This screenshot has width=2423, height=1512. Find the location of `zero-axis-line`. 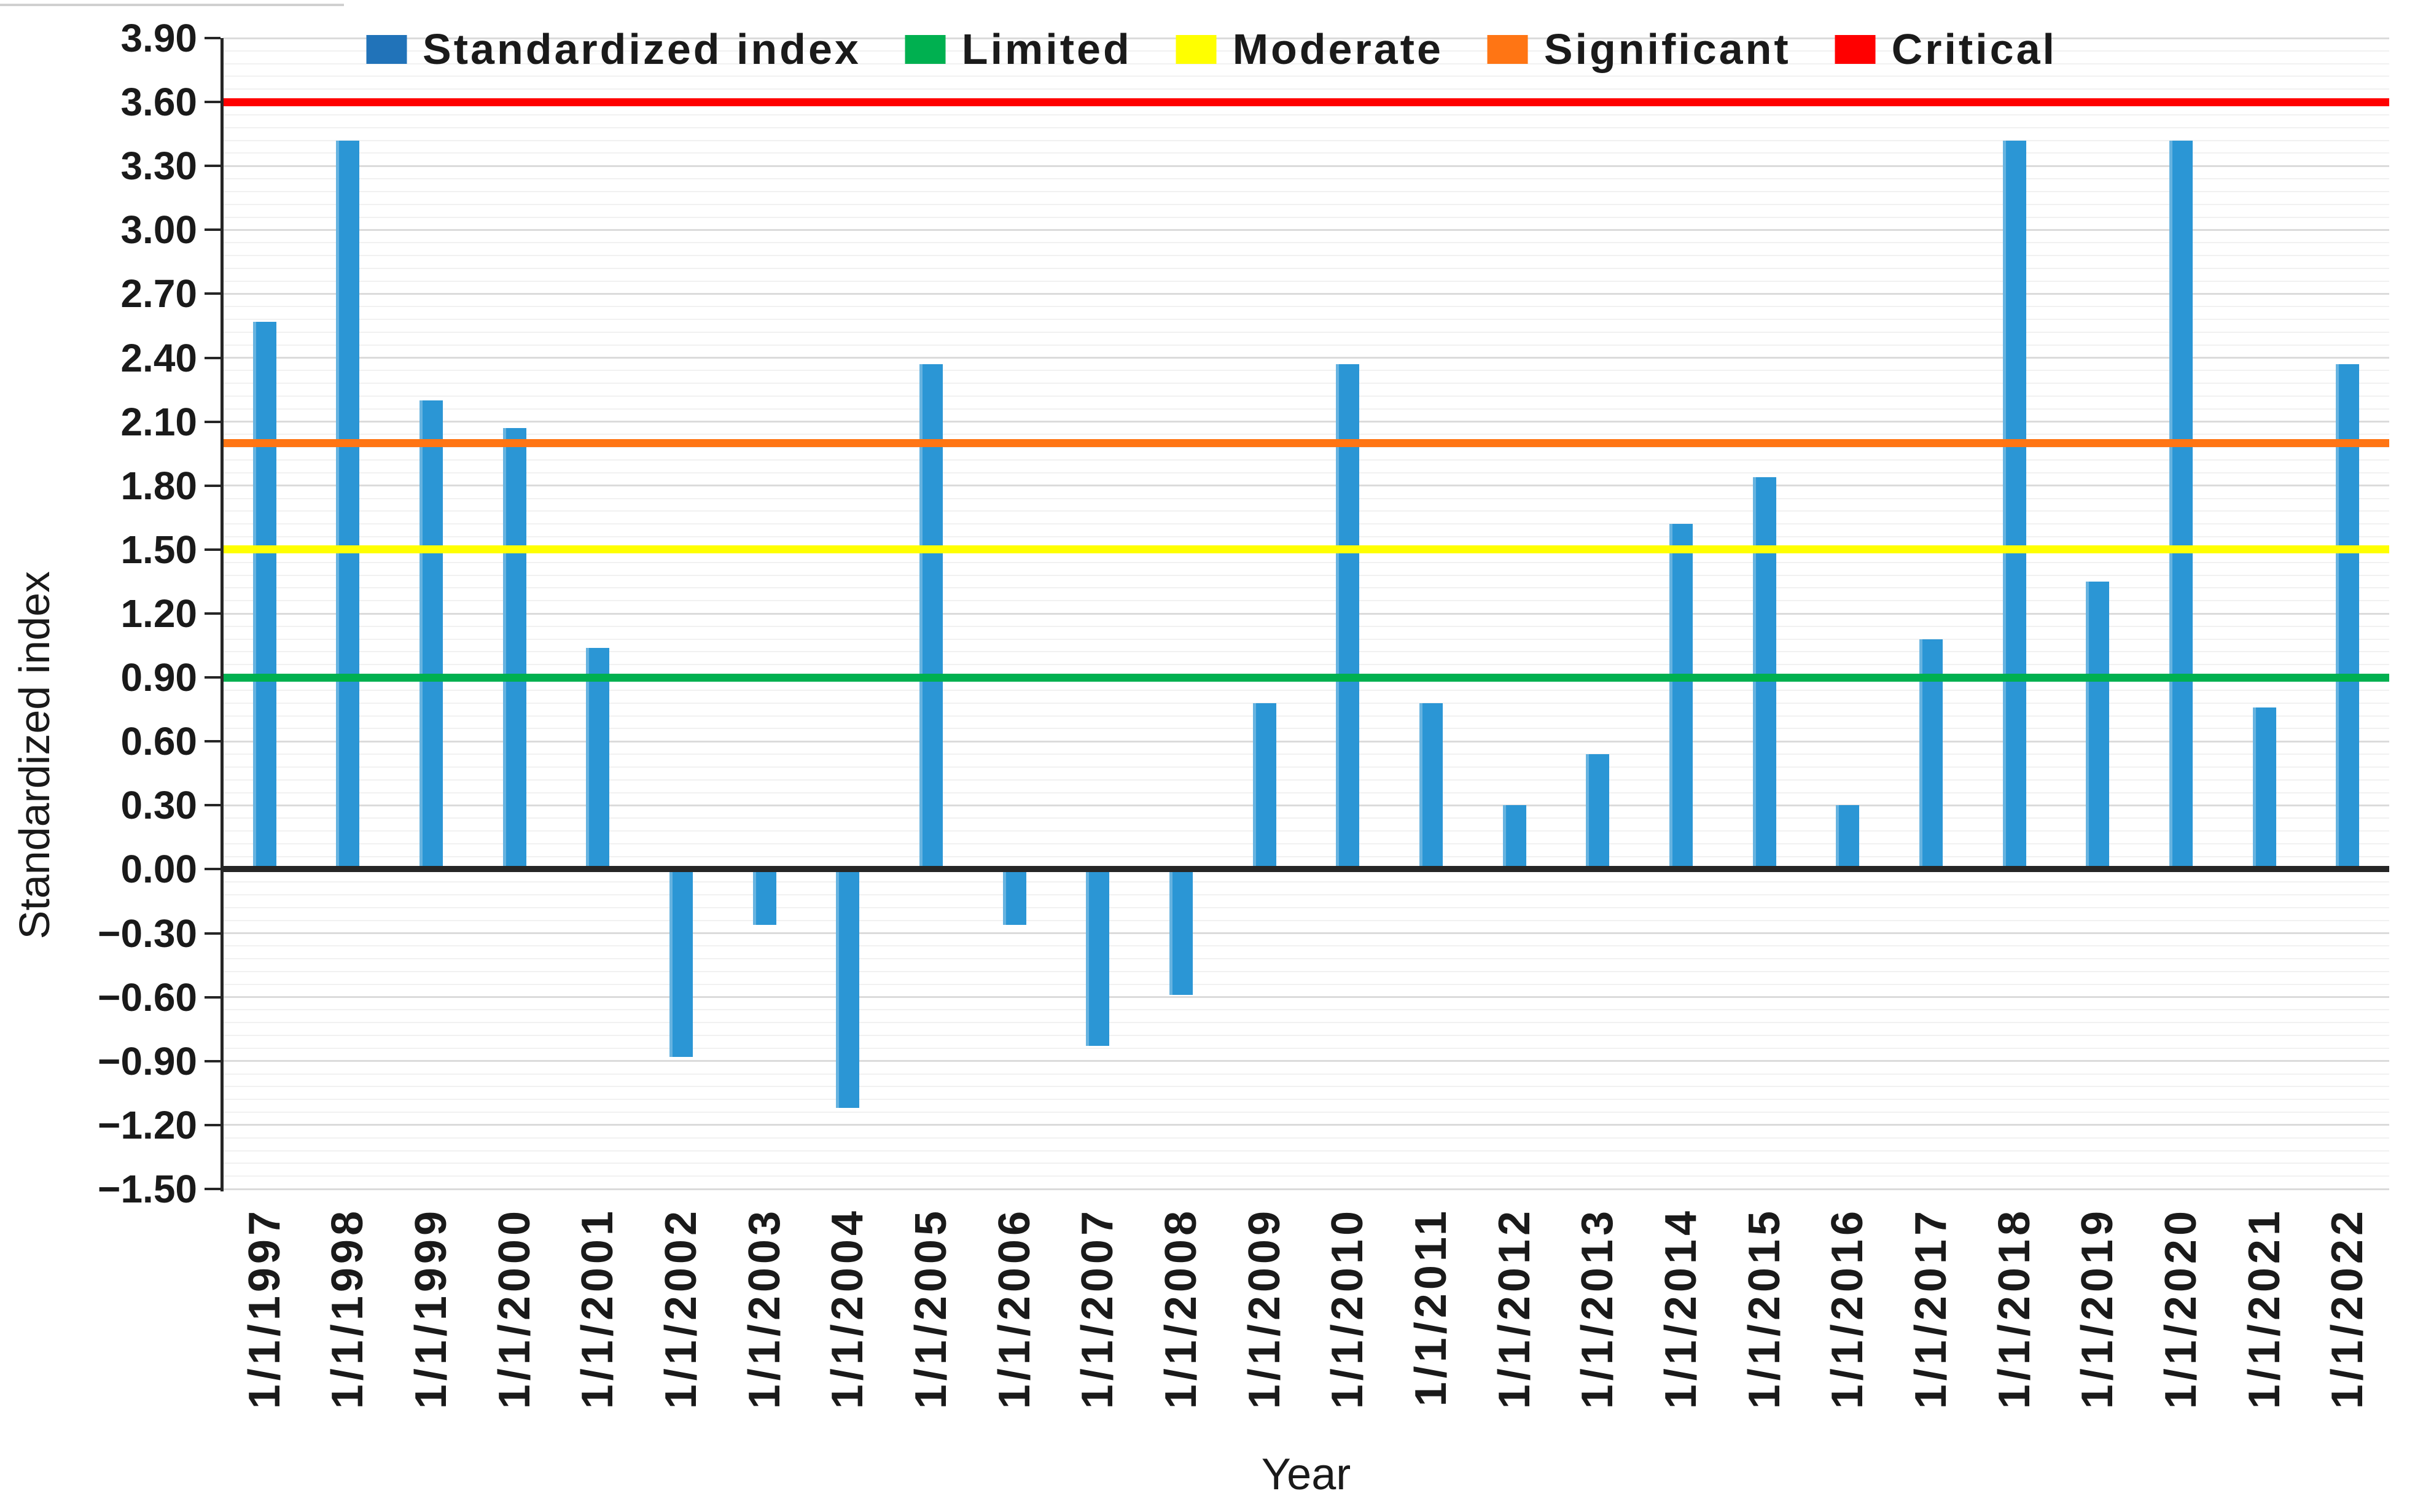

zero-axis-line is located at coordinates (1306, 869).